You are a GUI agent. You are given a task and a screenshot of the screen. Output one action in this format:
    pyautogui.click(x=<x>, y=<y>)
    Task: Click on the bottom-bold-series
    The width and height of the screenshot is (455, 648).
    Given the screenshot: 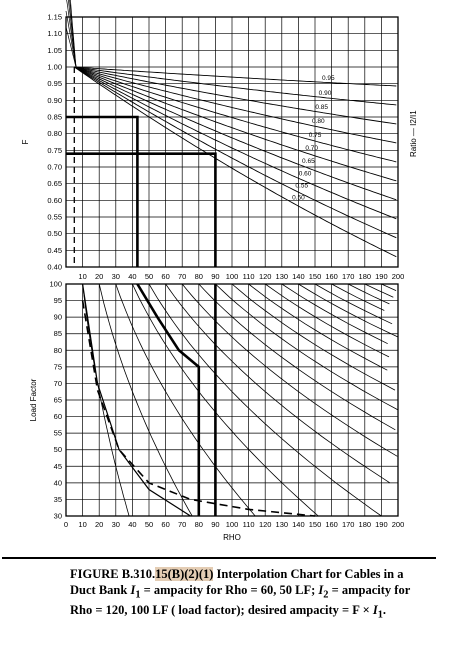 What is the action you would take?
    pyautogui.click(x=168, y=399)
    